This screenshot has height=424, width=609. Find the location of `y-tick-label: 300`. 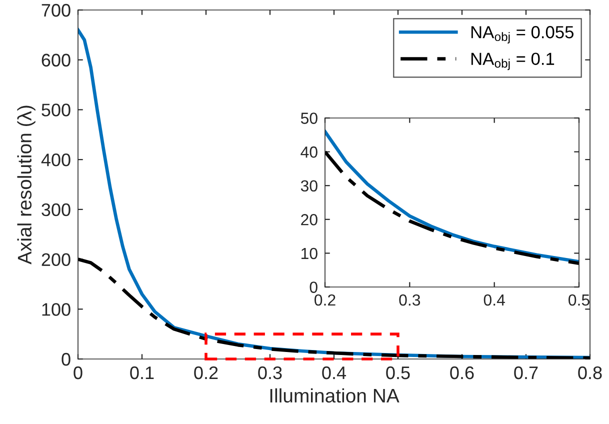

y-tick-label: 300 is located at coordinates (56, 209).